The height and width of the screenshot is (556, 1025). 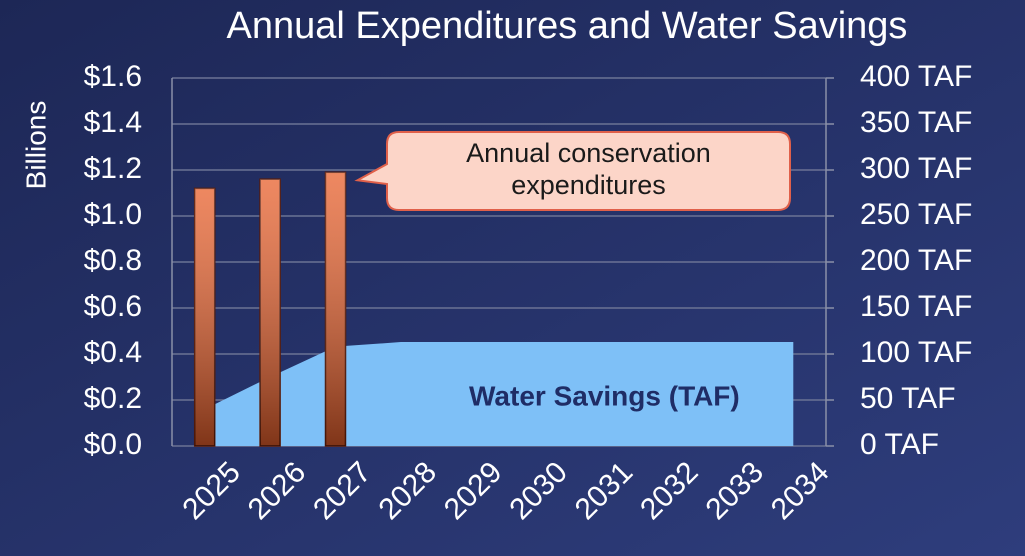 What do you see at coordinates (113, 214) in the screenshot?
I see `y-tick-label: $1.0` at bounding box center [113, 214].